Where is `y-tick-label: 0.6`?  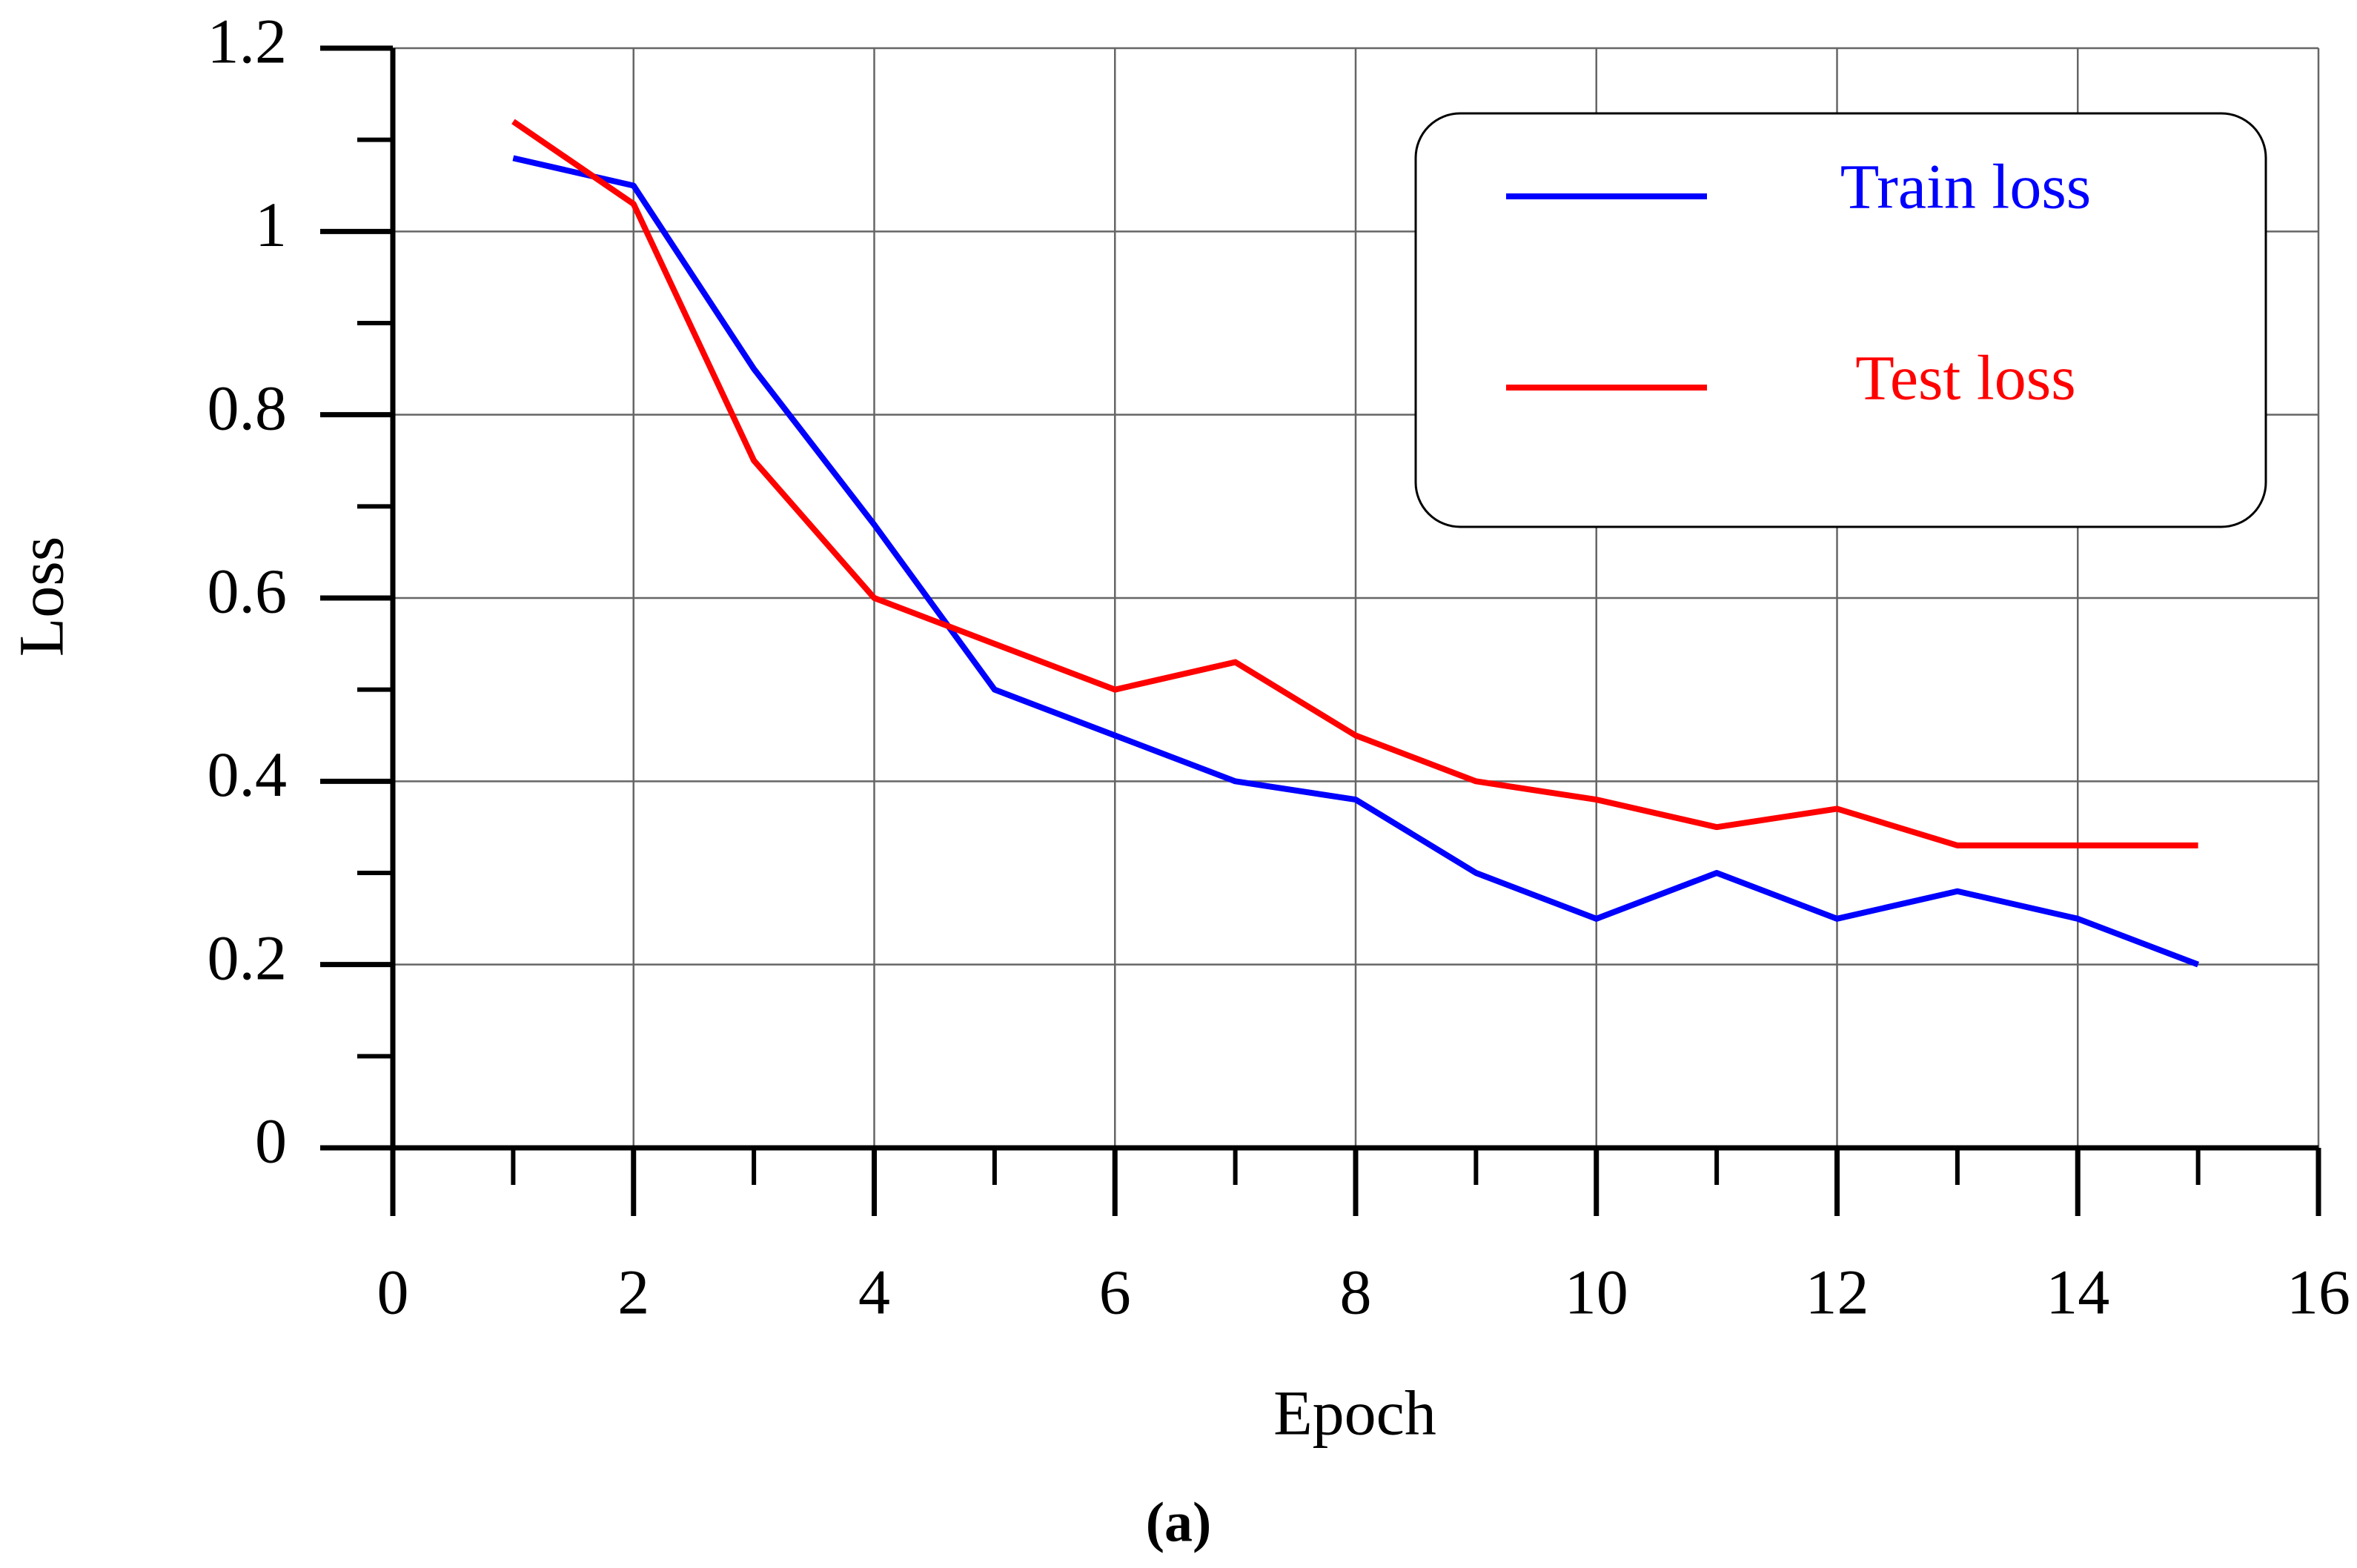 y-tick-label: 0.6 is located at coordinates (248, 591).